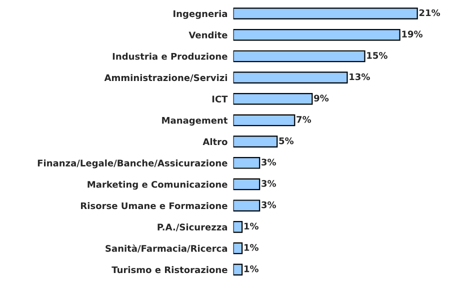 The height and width of the screenshot is (286, 453). I want to click on data-label: 9%, so click(321, 98).